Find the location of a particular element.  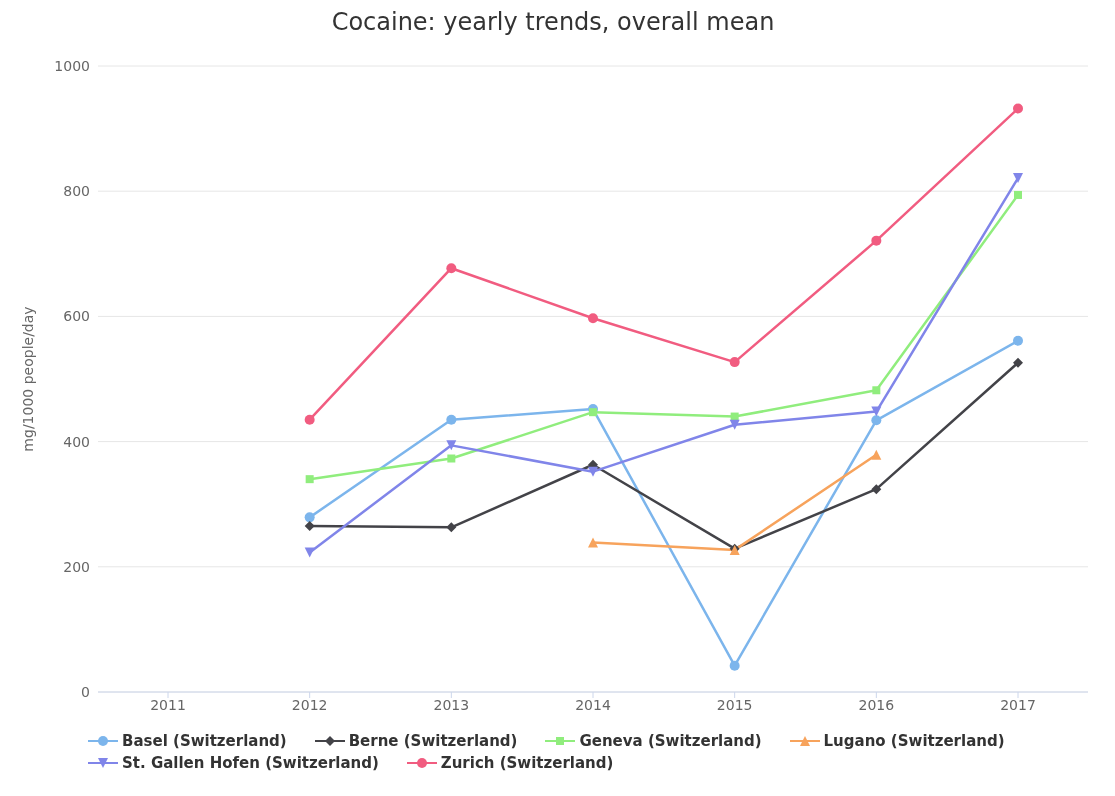

y-tick-label: 1000 is located at coordinates (72, 65).